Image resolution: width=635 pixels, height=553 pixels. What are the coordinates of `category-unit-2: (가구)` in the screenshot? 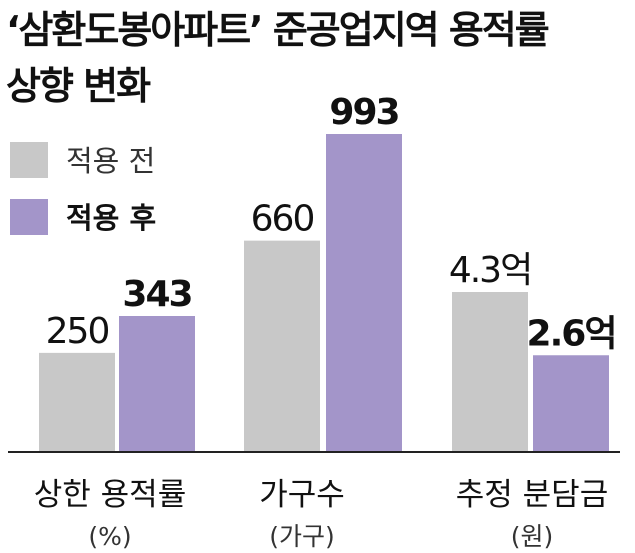 It's located at (302, 536).